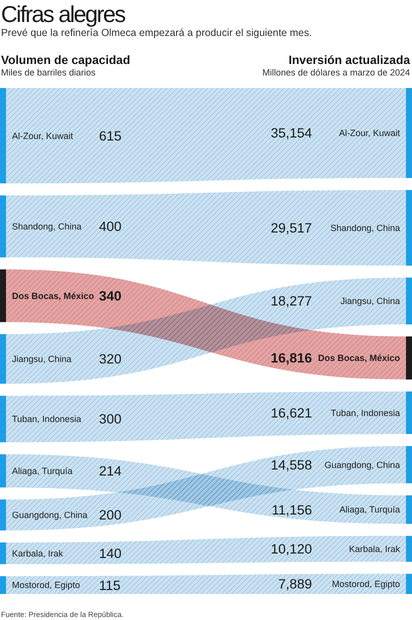  Describe the element at coordinates (110, 554) in the screenshot. I see `data-label: 140` at that location.